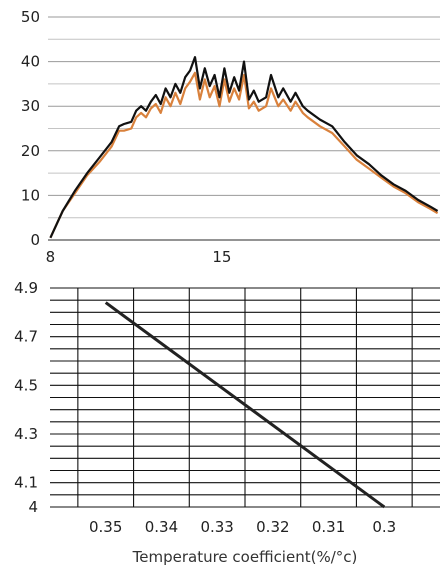  I want to click on chart1-x-tick-labels: 8 15, so click(139, 257).